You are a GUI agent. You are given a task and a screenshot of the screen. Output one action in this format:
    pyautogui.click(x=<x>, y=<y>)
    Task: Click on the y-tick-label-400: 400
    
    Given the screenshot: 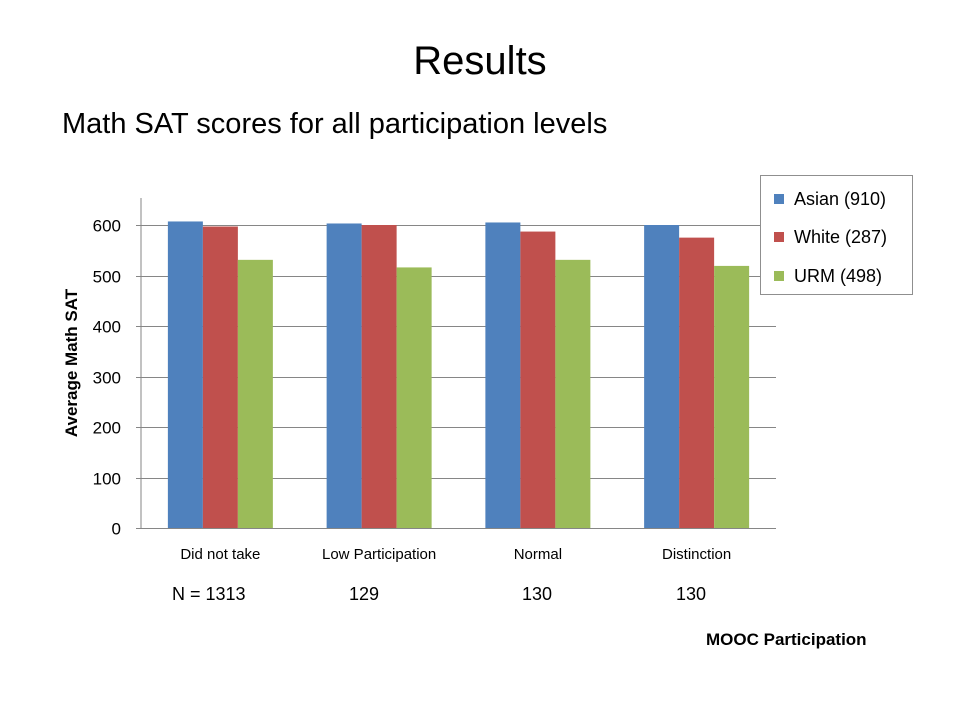 What is the action you would take?
    pyautogui.click(x=107, y=327)
    